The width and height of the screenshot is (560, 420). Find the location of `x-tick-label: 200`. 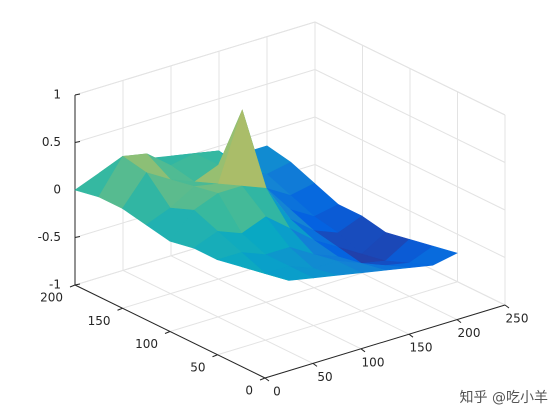

x-tick-label: 200 is located at coordinates (469, 333).